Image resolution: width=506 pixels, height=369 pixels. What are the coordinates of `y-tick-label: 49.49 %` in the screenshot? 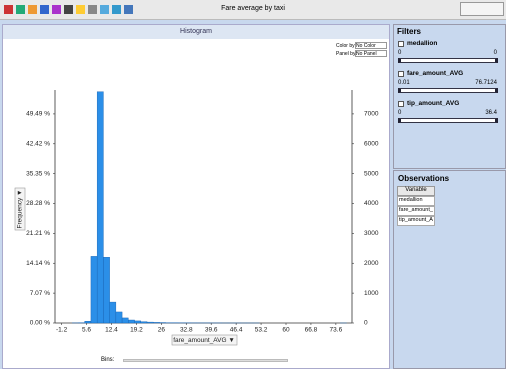 It's located at (38, 114).